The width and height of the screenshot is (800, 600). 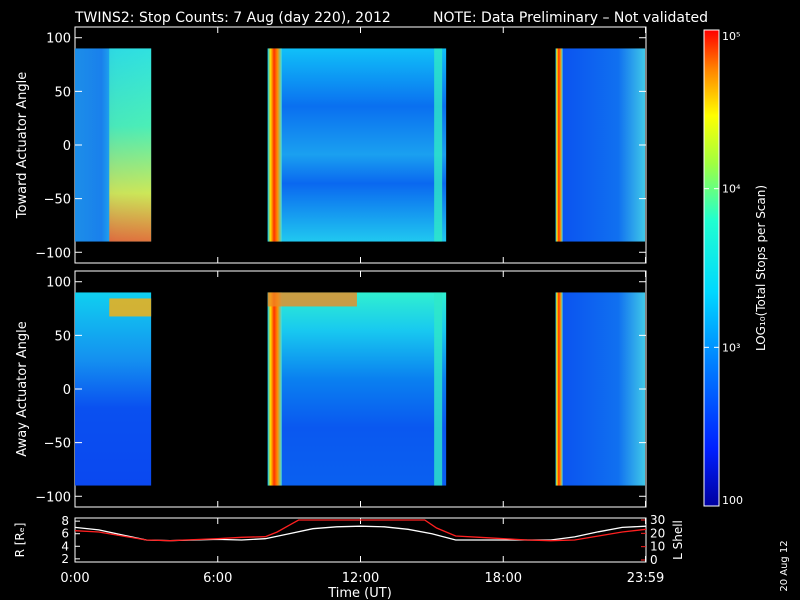 I want to click on ytick-label: 30, so click(x=657, y=520).